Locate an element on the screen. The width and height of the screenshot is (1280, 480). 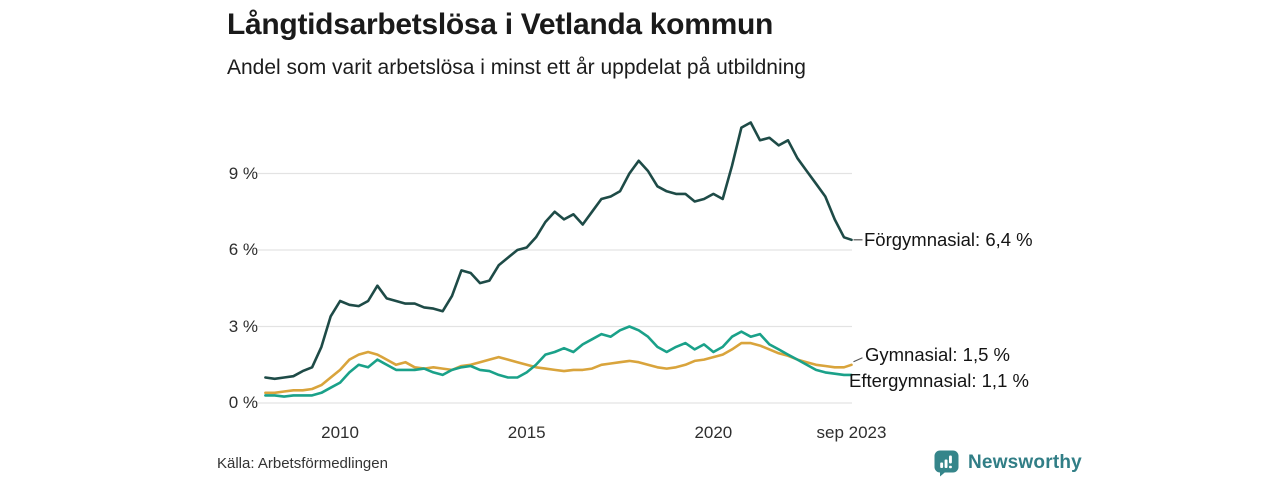
series-end-label-forgymnasial: Förgymnasial: 6,4 % is located at coordinates (948, 239).